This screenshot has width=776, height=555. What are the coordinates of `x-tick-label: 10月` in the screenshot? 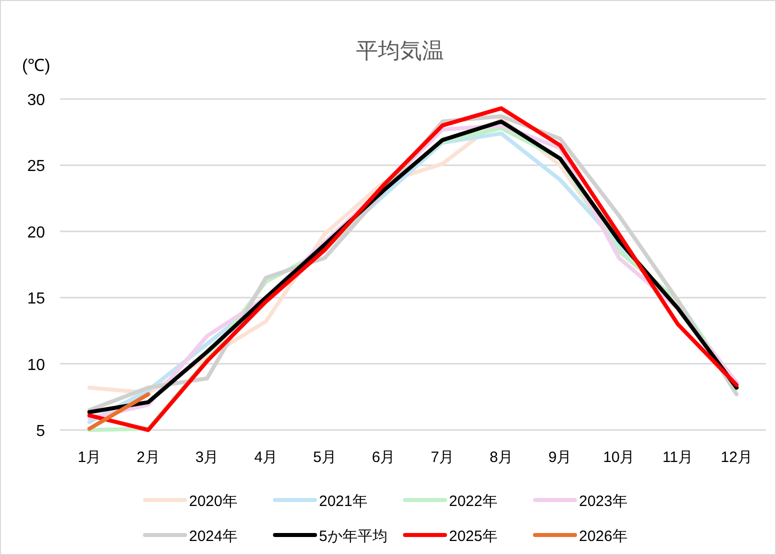 It's located at (619, 457).